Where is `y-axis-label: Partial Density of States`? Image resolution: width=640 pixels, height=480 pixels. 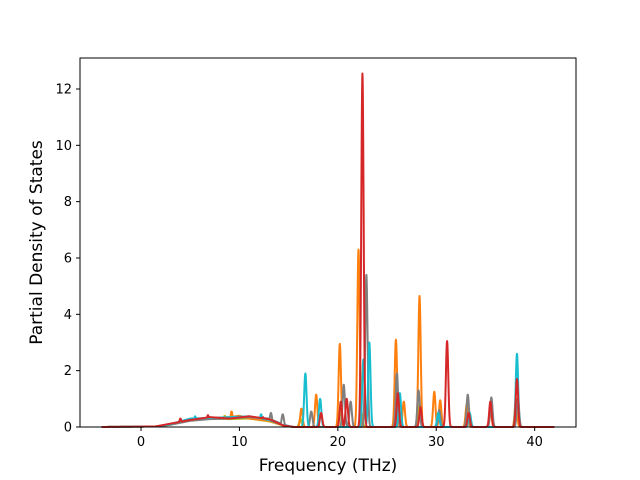 y-axis-label: Partial Density of States is located at coordinates (37, 242).